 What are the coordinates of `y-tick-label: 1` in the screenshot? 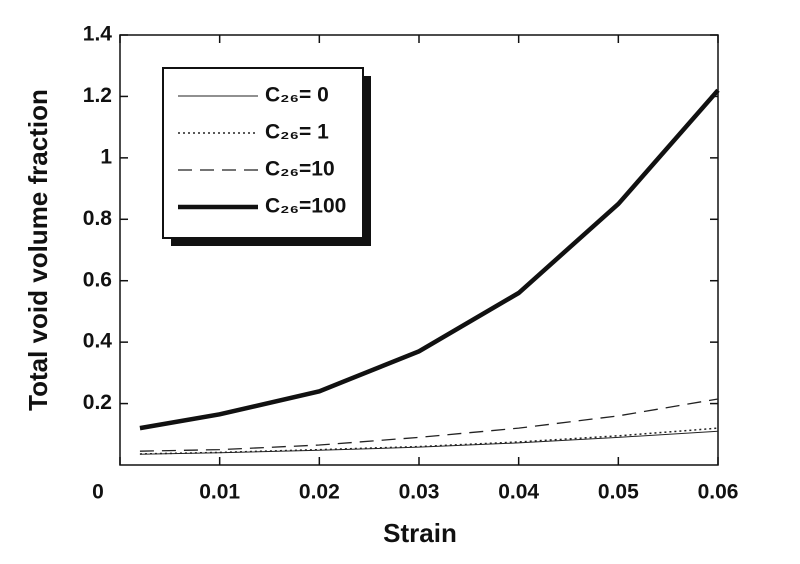 It's located at (106, 156).